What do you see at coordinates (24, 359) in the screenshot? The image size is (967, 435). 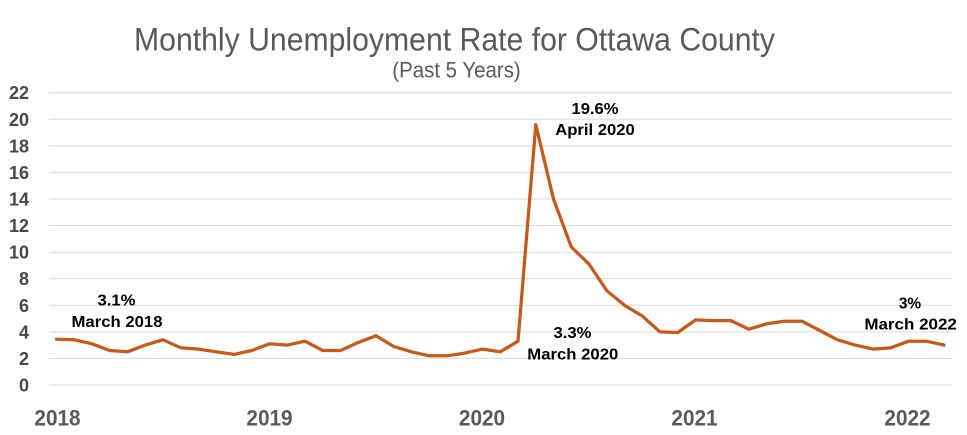 I see `svg-text: 2` at bounding box center [24, 359].